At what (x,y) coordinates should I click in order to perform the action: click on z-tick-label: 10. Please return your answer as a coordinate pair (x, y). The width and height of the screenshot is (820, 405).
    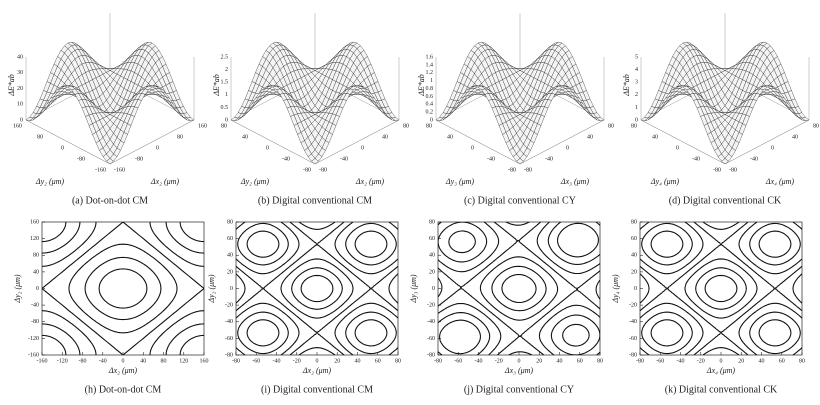
    Looking at the image, I should click on (20, 105).